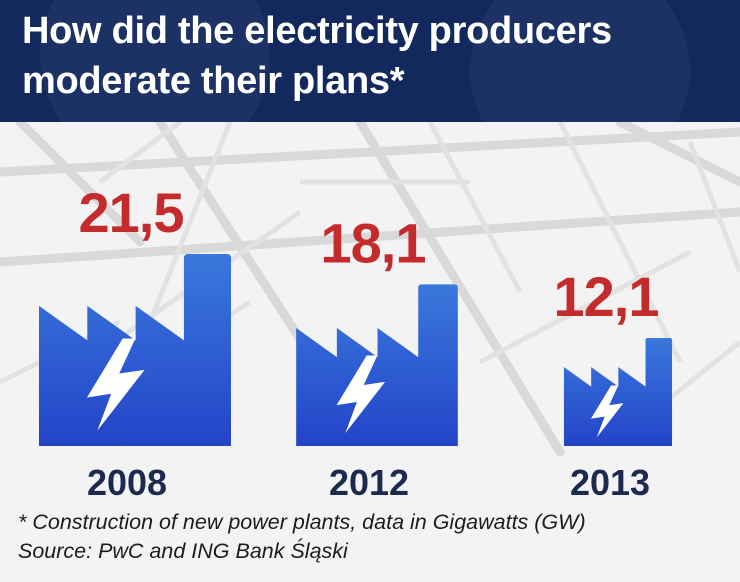  I want to click on factory-bar-2013, so click(618, 391).